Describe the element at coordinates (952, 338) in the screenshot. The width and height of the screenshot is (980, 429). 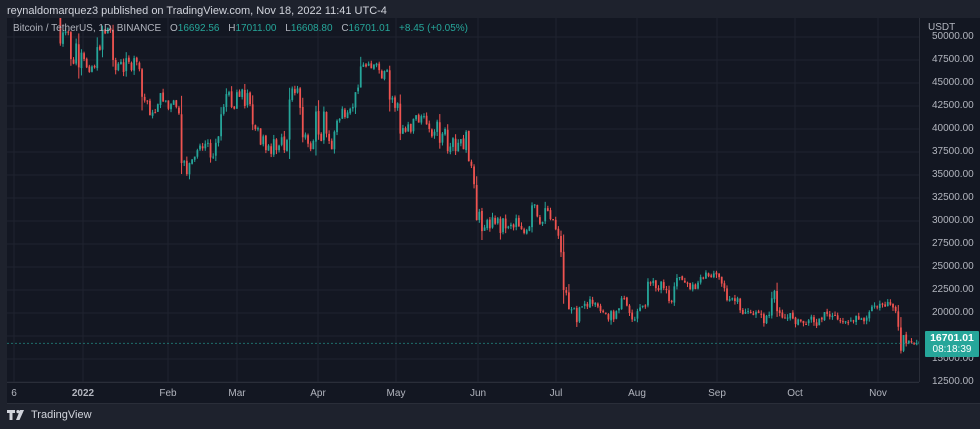
I see `last-price-value: 16701.01` at that location.